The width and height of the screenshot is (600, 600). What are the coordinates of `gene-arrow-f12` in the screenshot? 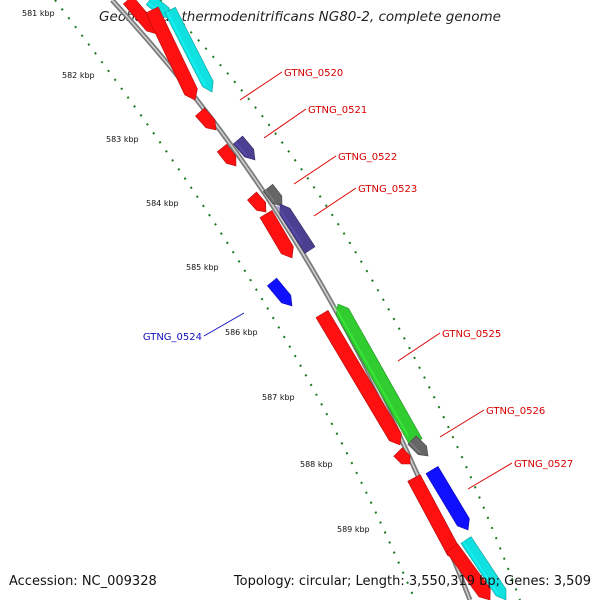 It's located at (279, 292).